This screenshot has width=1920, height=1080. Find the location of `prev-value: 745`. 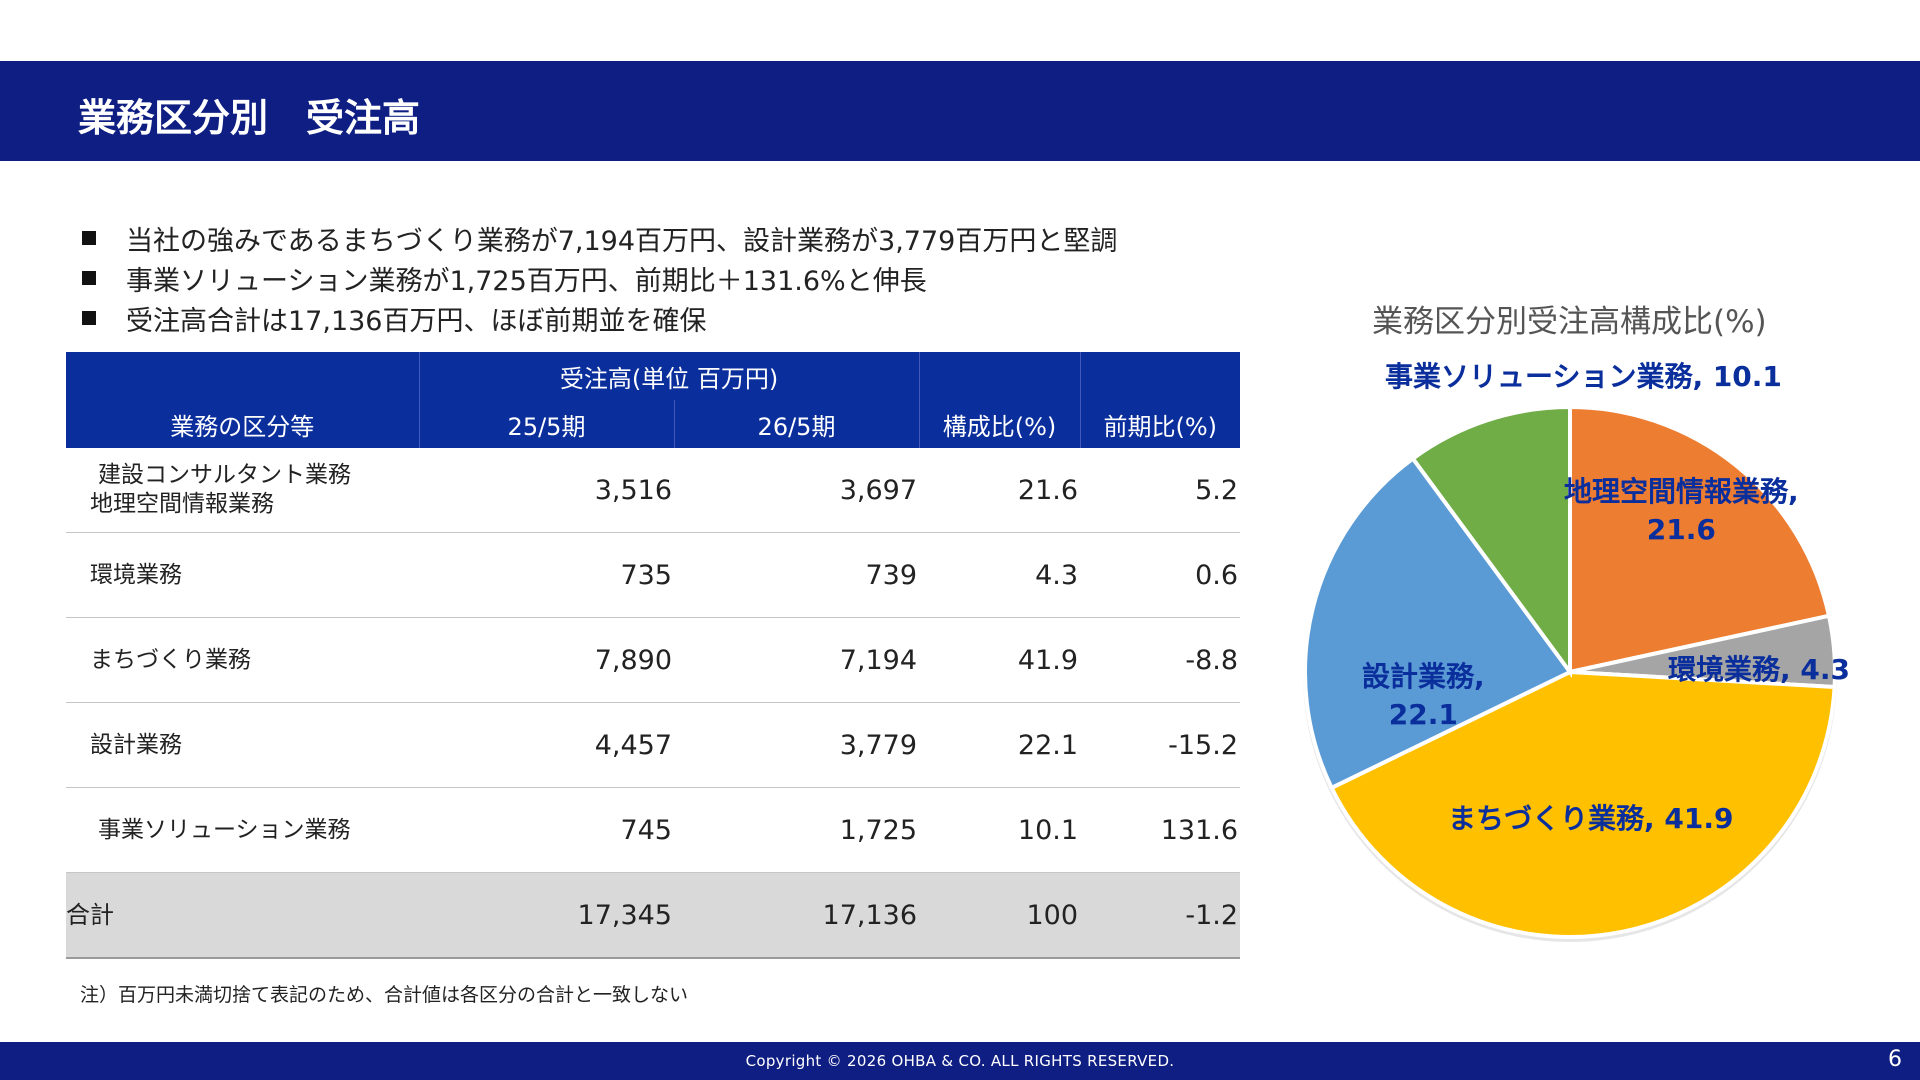

prev-value: 745 is located at coordinates (546, 830).